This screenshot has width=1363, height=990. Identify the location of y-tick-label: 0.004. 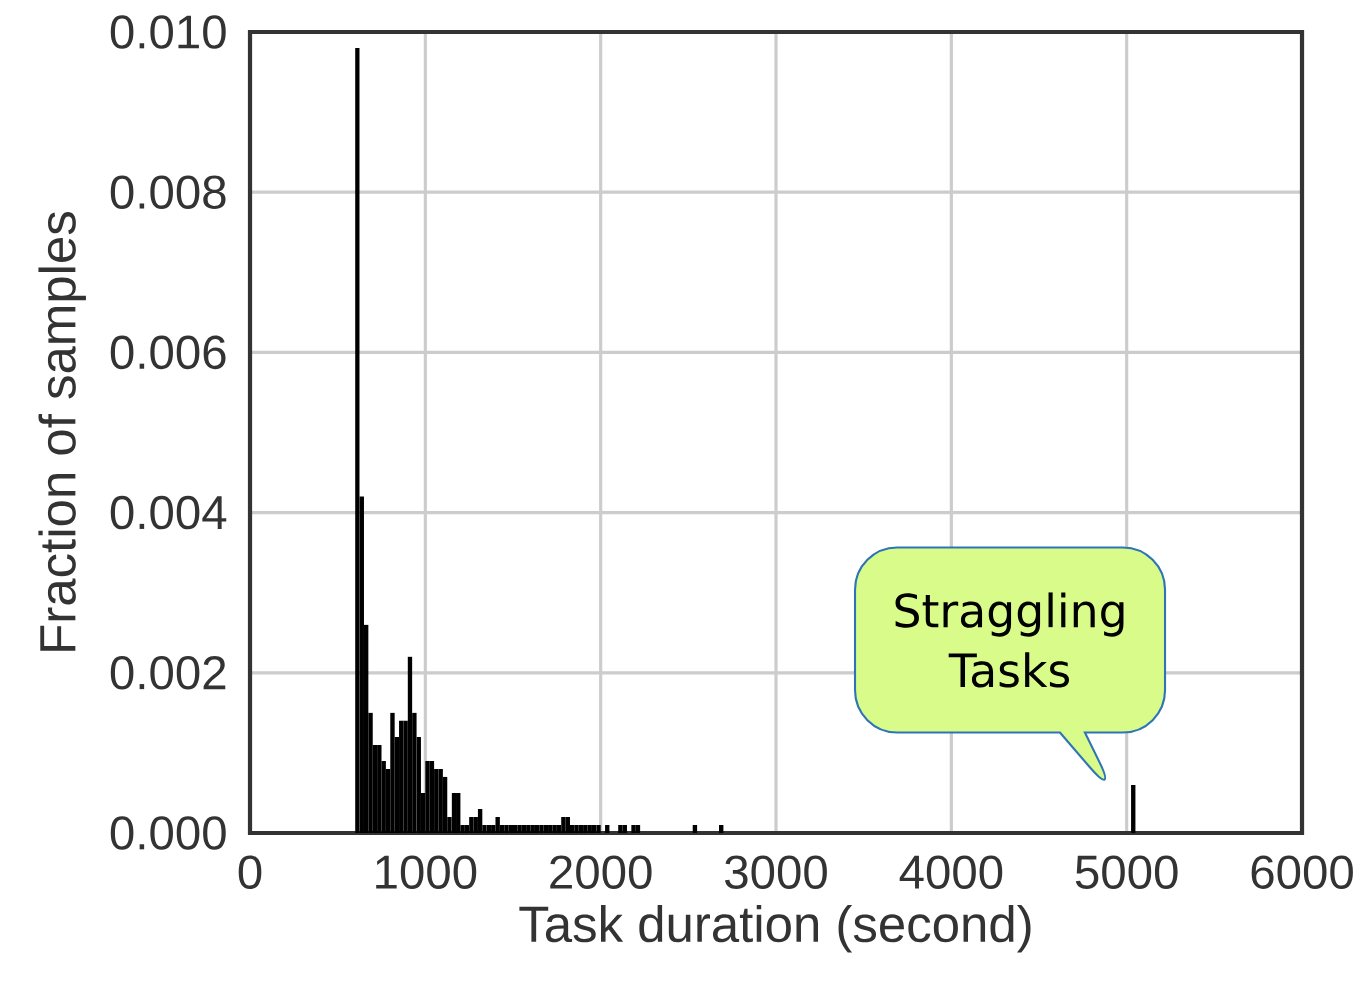
(168, 512).